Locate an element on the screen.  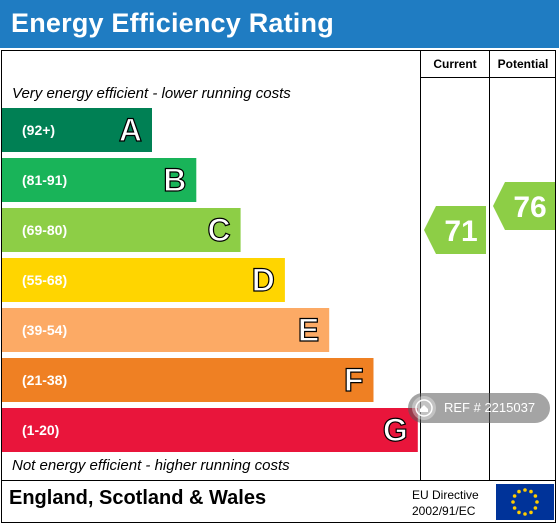
current-rating-arrow: 71 is located at coordinates (455, 230).